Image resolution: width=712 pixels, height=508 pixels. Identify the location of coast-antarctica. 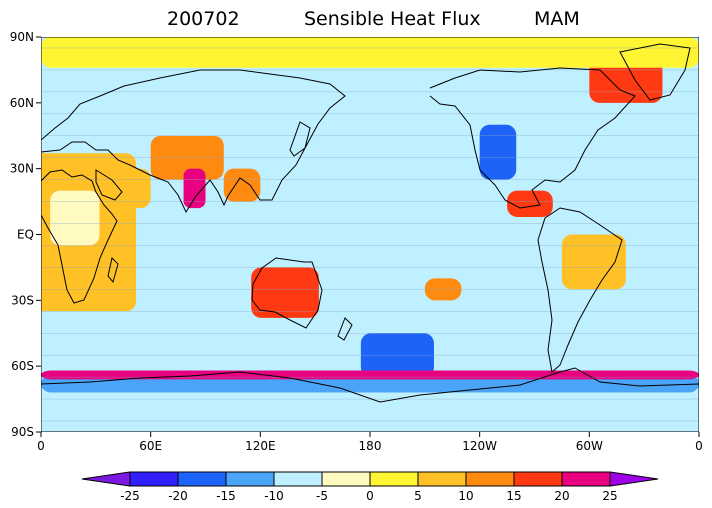
(370, 385).